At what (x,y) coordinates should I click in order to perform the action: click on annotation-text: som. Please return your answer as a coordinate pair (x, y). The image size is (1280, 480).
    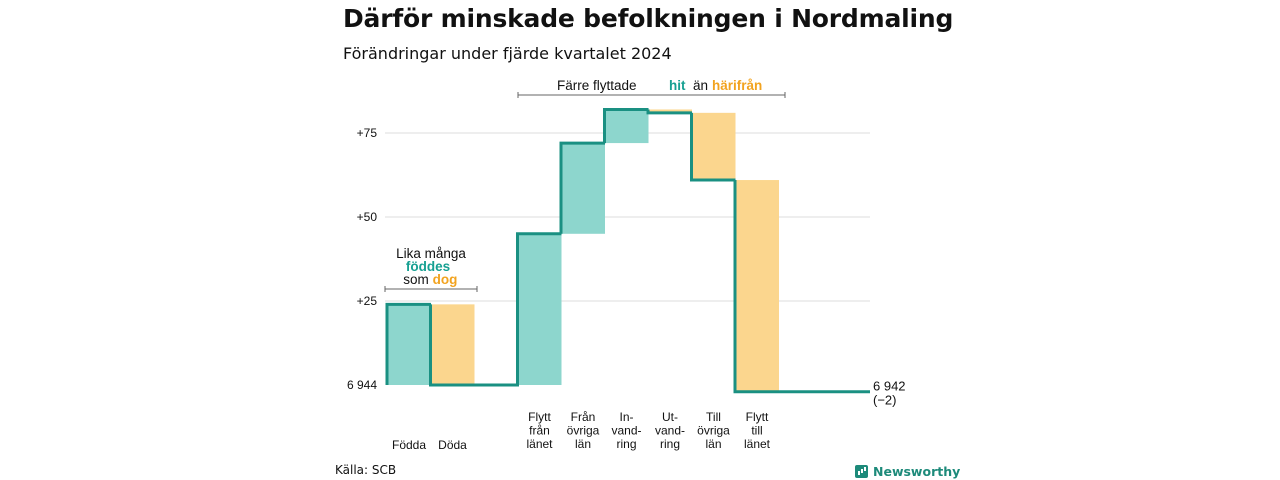
    Looking at the image, I should click on (416, 279).